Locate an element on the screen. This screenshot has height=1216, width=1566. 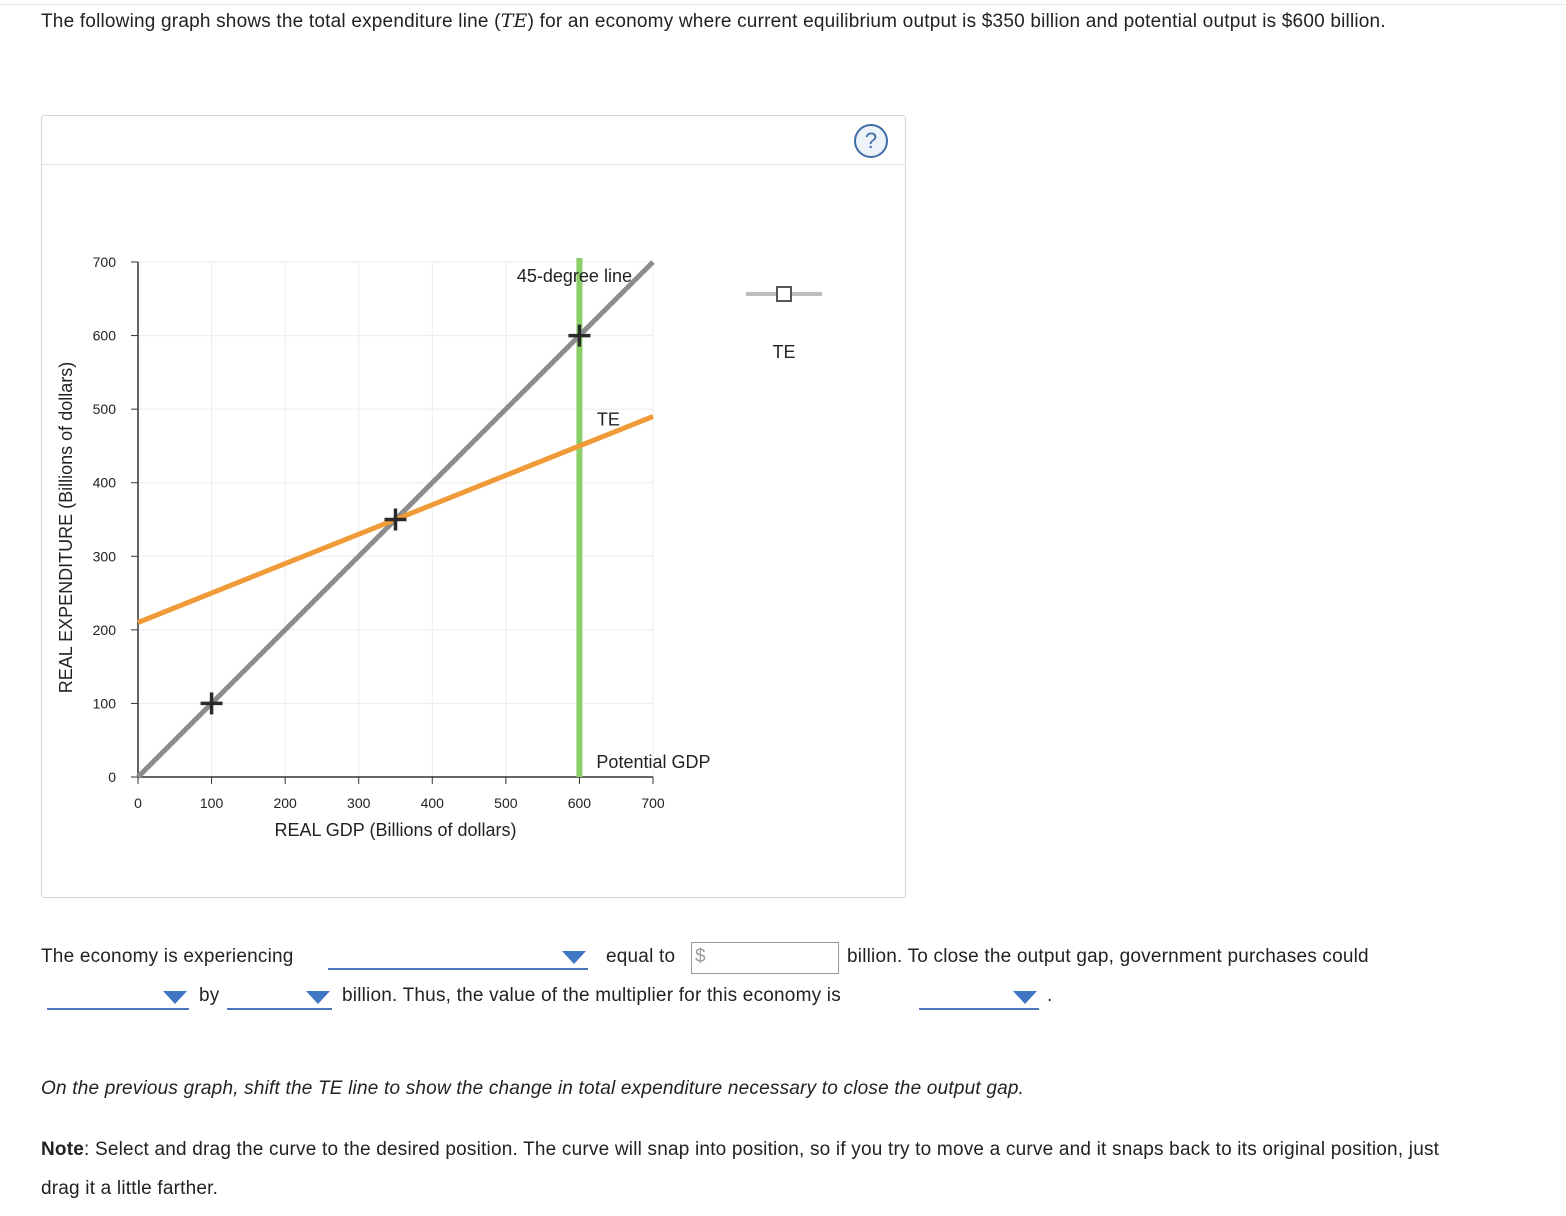
x-tick-label: 0 is located at coordinates (138, 803).